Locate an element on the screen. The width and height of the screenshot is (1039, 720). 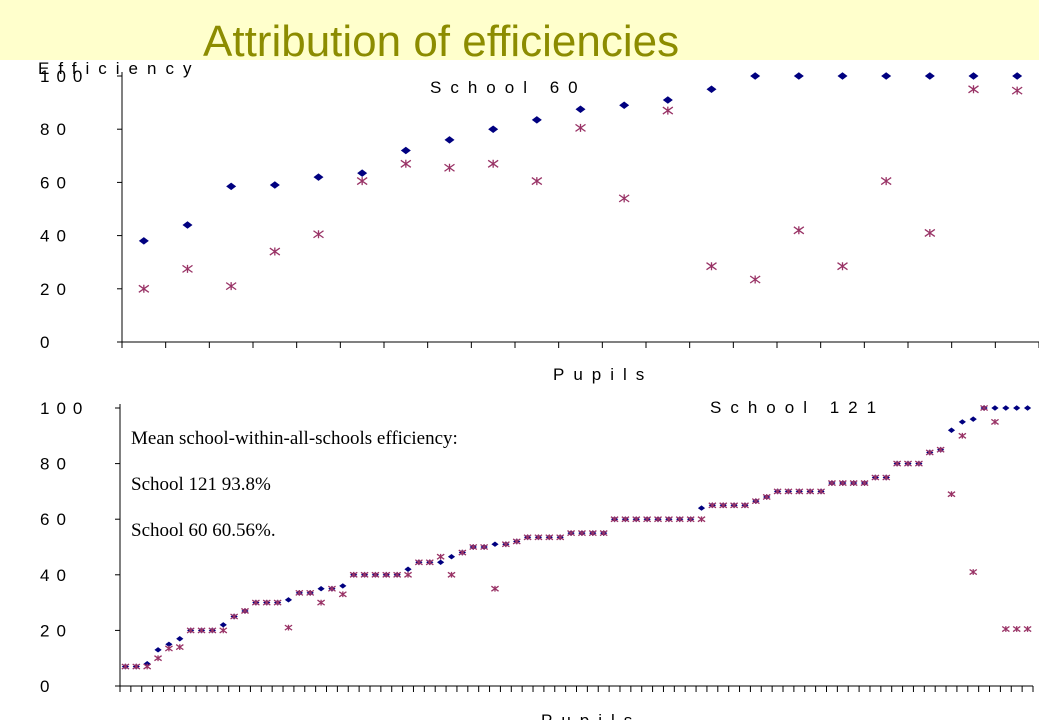
y-tick-label: 0 is located at coordinates (48, 342).